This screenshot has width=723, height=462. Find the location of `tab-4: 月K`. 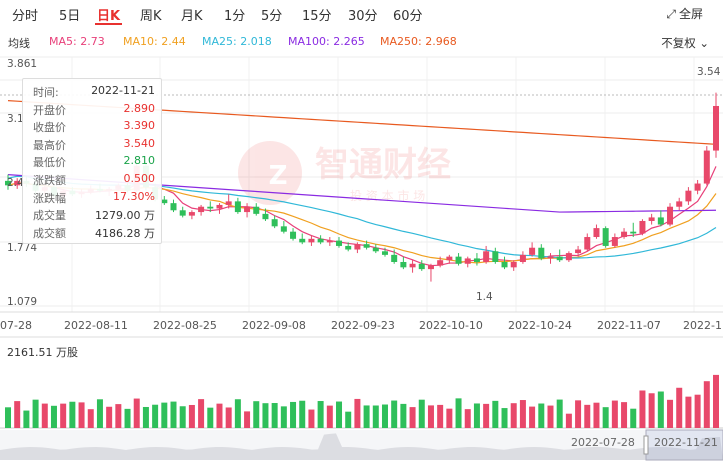

tab-4: 月K is located at coordinates (192, 16).